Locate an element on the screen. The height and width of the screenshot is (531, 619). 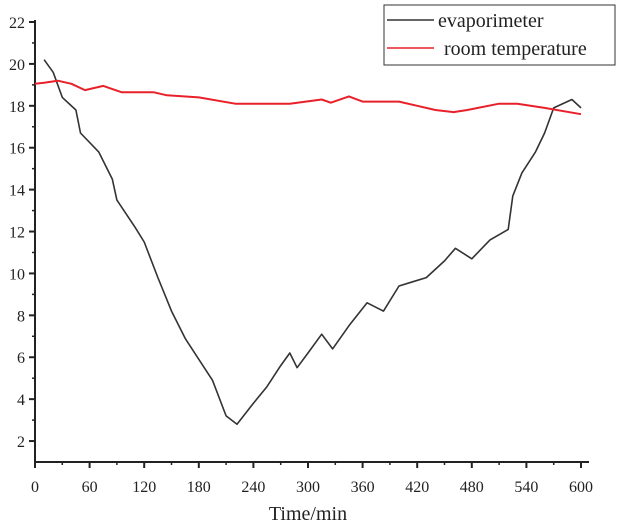
legend-box is located at coordinates (499, 35).